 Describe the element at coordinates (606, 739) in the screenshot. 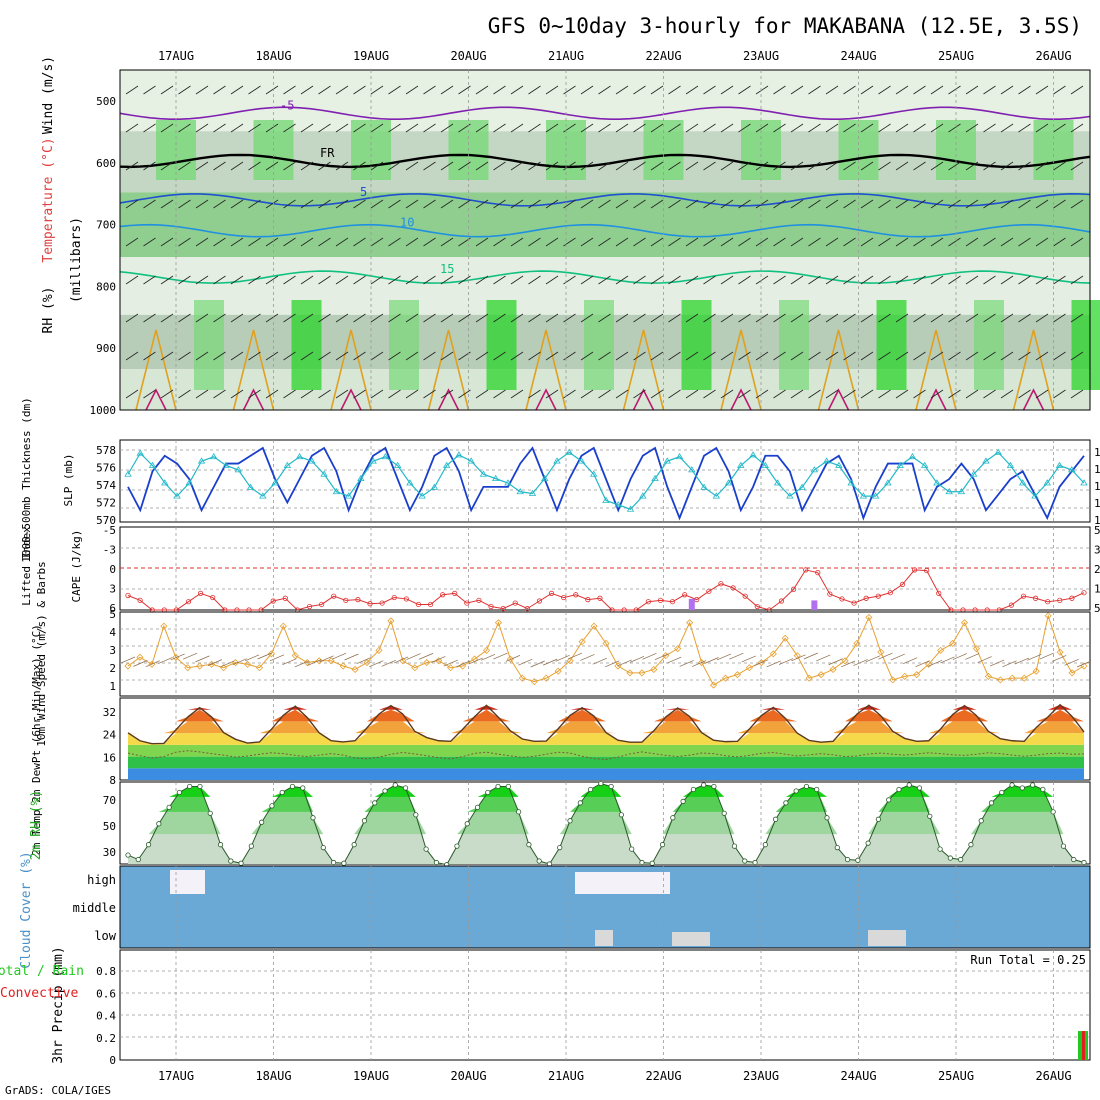

I see `temperature-band` at that location.